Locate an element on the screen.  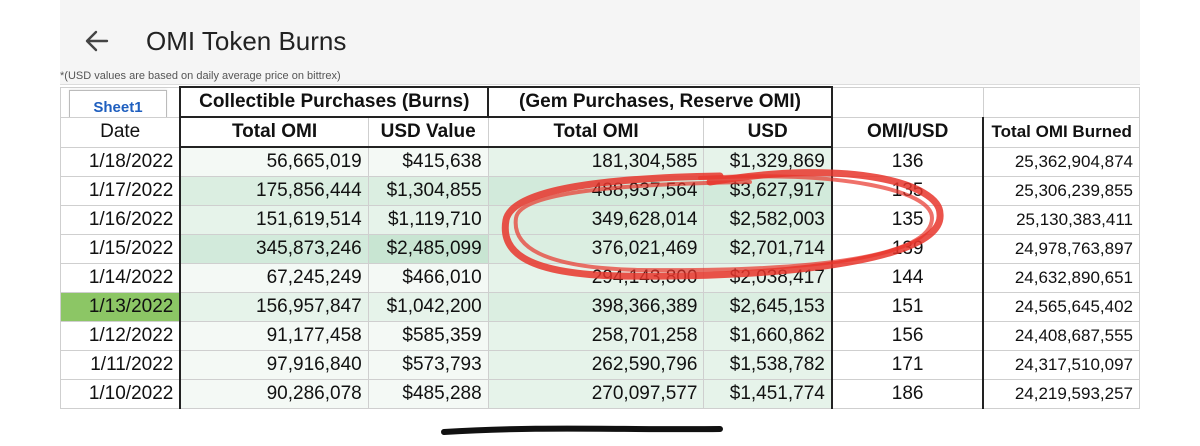
cell-omi-usd: 151 is located at coordinates (907, 307).